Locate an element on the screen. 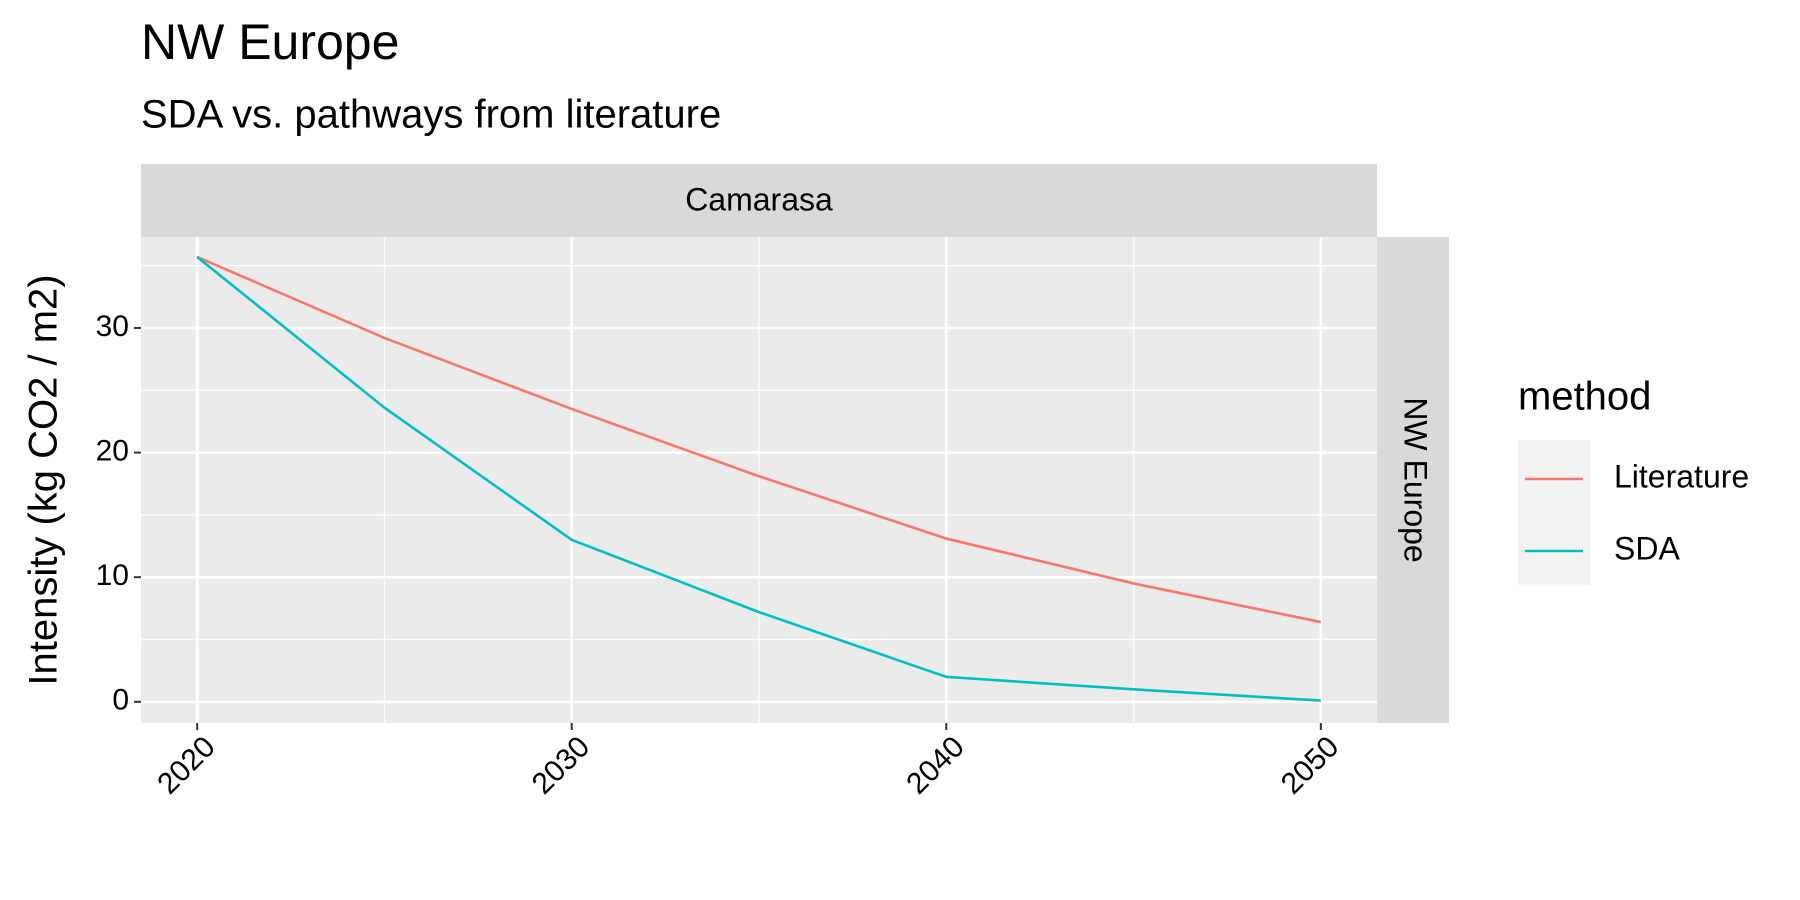  legend-title: method is located at coordinates (1584, 397).